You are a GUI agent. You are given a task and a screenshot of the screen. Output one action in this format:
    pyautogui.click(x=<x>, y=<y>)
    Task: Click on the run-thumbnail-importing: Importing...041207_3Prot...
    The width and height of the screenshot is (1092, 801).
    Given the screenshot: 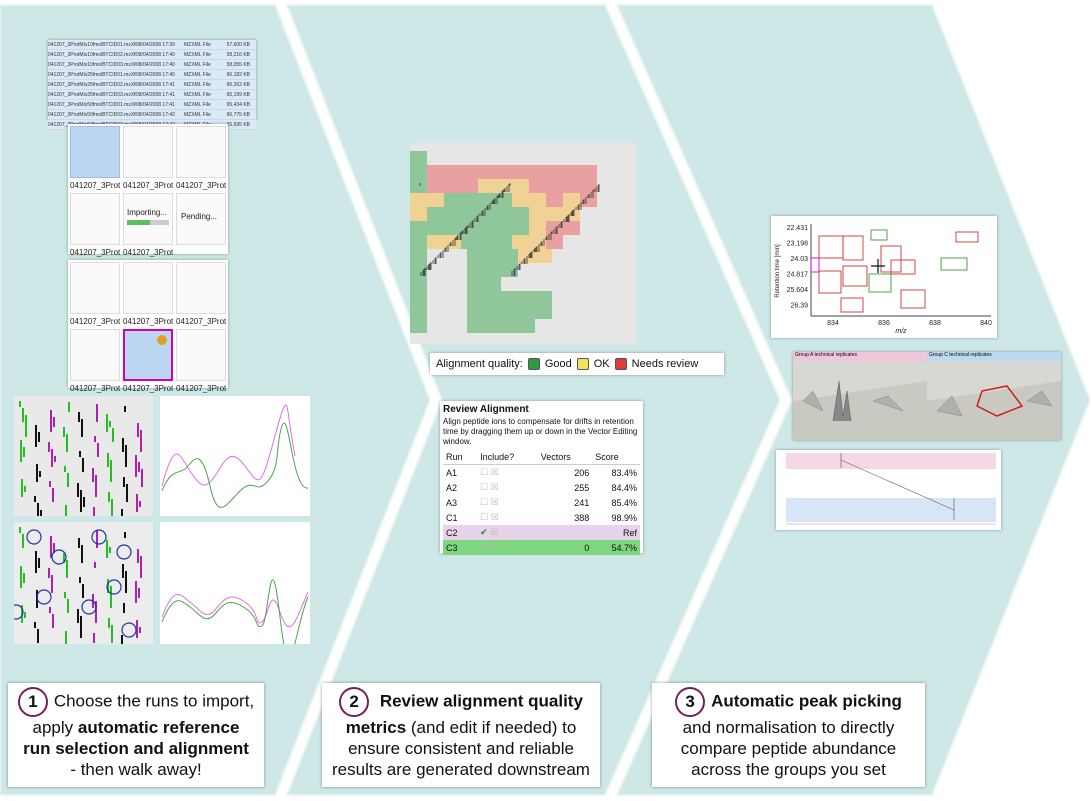 What is the action you would take?
    pyautogui.click(x=148, y=225)
    